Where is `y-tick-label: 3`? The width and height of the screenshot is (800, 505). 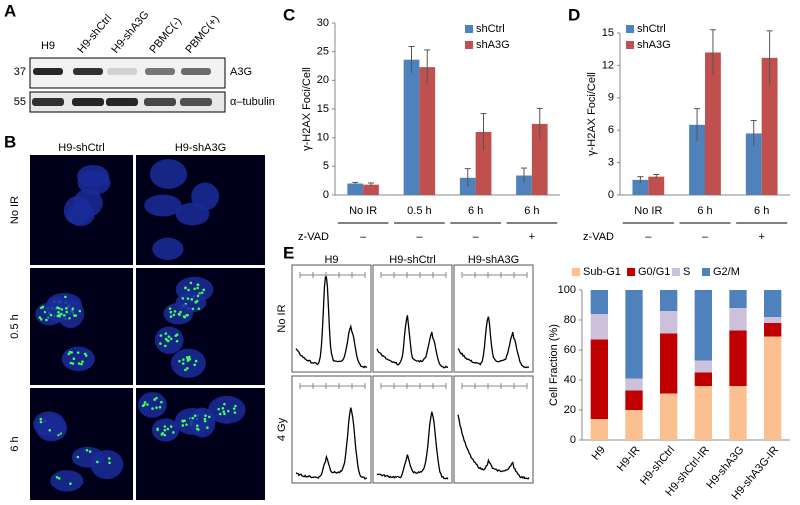 y-tick-label: 3 is located at coordinates (611, 163).